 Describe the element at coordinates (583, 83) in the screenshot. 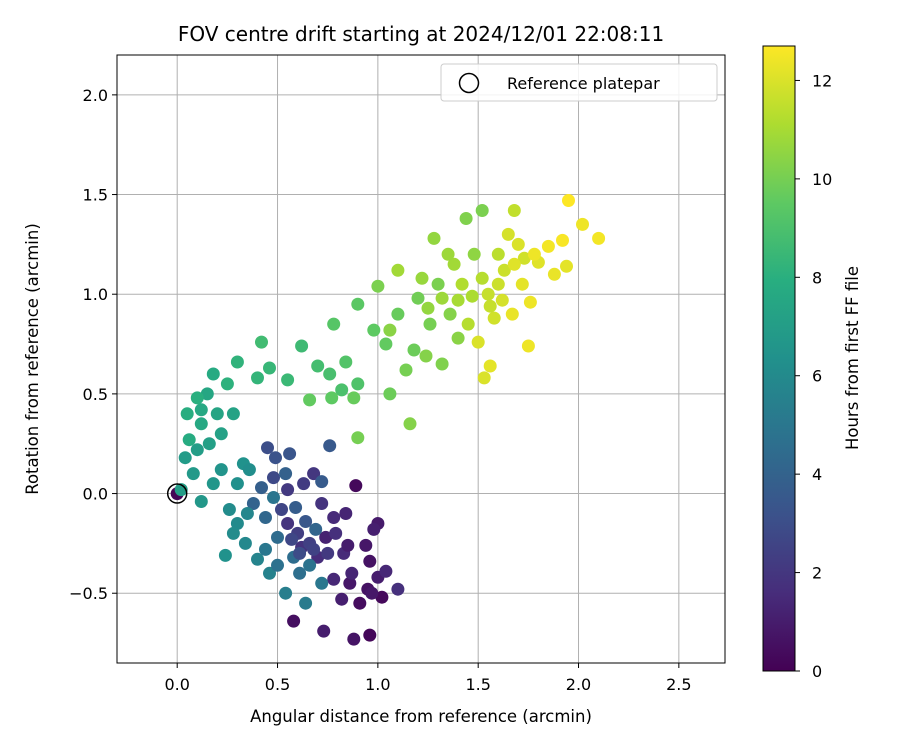

I see `legend-entry-reference: Reference platepar` at that location.